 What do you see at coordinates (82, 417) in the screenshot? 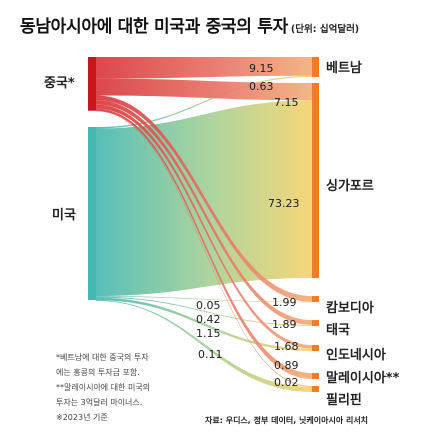
I see `footnote-line: ※2023년 기준` at bounding box center [82, 417].